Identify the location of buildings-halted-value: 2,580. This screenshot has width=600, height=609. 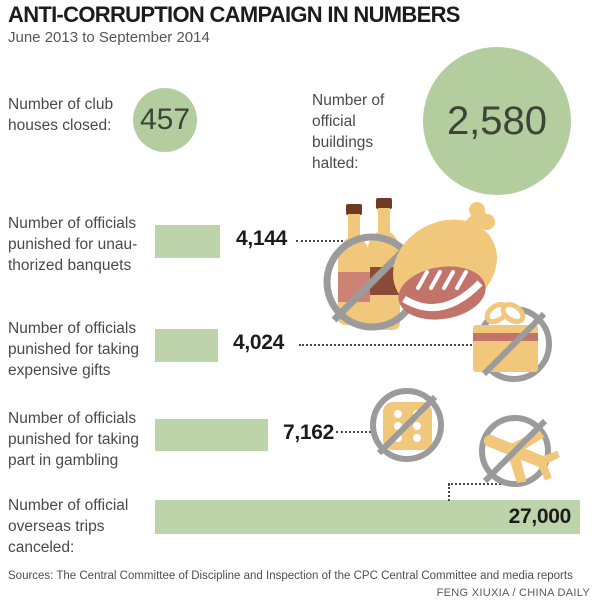
(497, 120).